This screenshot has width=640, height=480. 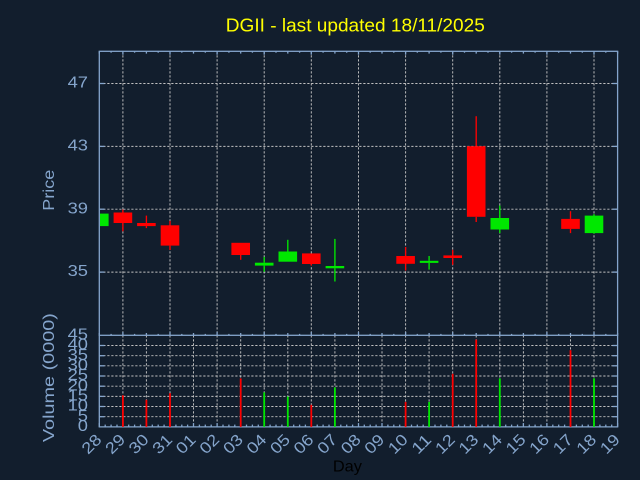 I want to click on svg-text: Day, so click(x=347, y=467).